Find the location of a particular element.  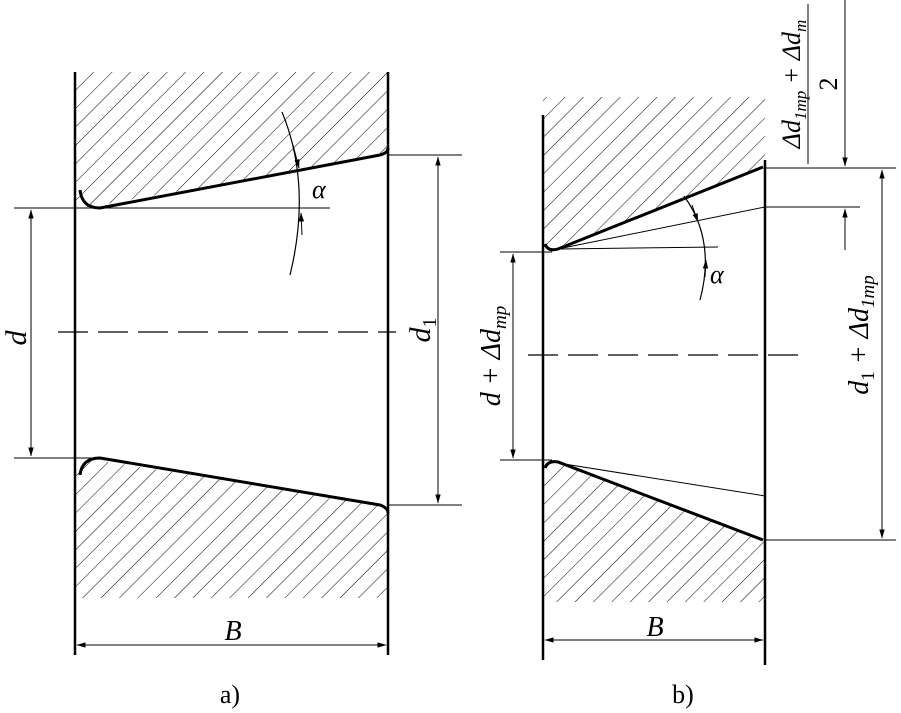

dim-label-d1-b: d1 + Δd1mp is located at coordinates (861, 335).